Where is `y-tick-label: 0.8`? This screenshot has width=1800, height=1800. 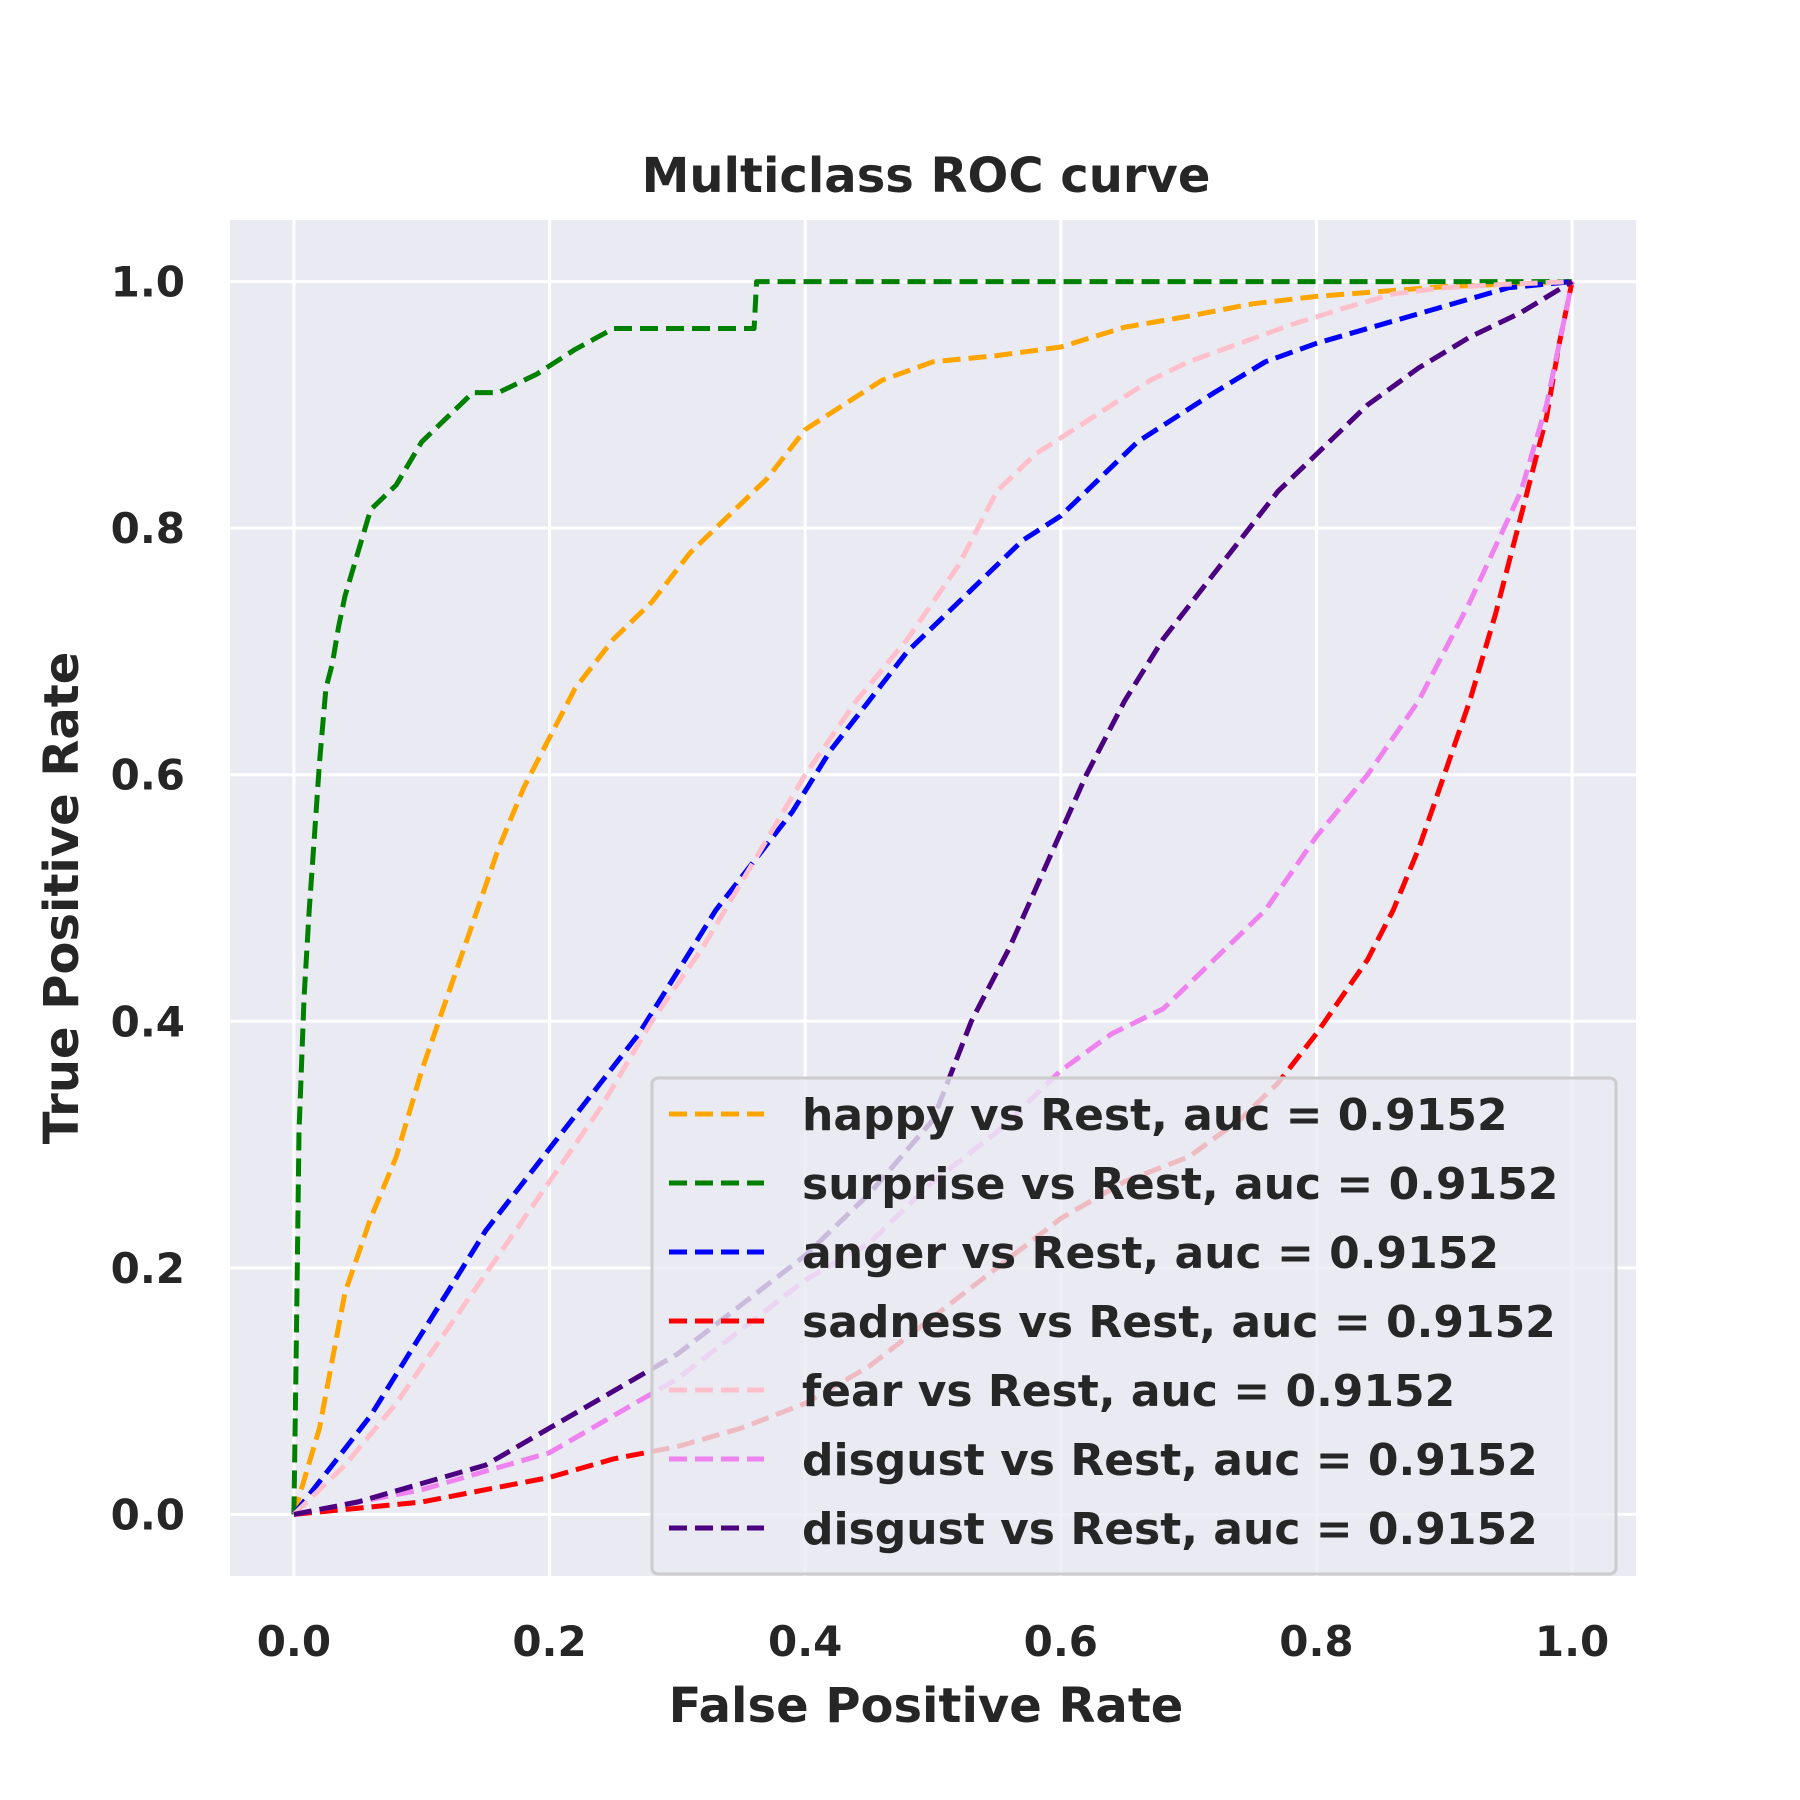 y-tick-label: 0.8 is located at coordinates (148, 528).